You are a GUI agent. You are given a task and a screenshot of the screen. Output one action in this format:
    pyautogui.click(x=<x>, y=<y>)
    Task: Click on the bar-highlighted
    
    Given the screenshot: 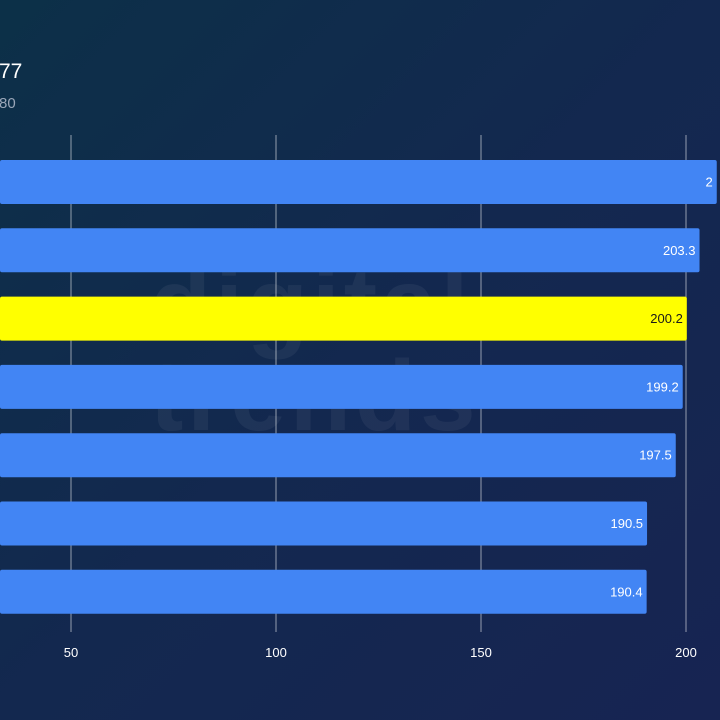 What is the action you would take?
    pyautogui.click(x=343, y=318)
    